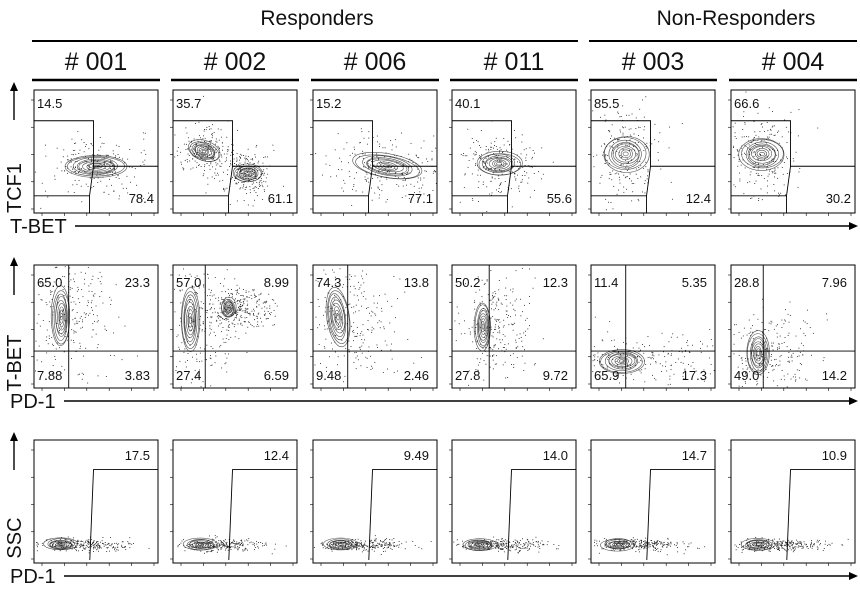 This screenshot has height=615, width=860. Describe the element at coordinates (188, 282) in the screenshot. I see `quadrant-value-upper-left: 57.0` at that location.